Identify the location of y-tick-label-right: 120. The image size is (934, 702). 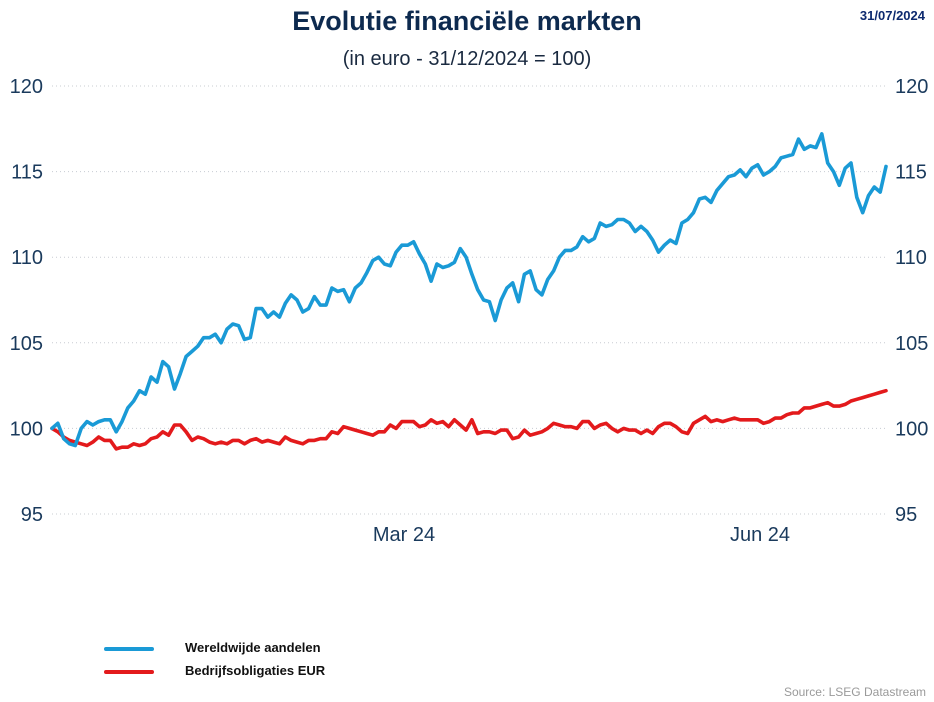
(911, 87).